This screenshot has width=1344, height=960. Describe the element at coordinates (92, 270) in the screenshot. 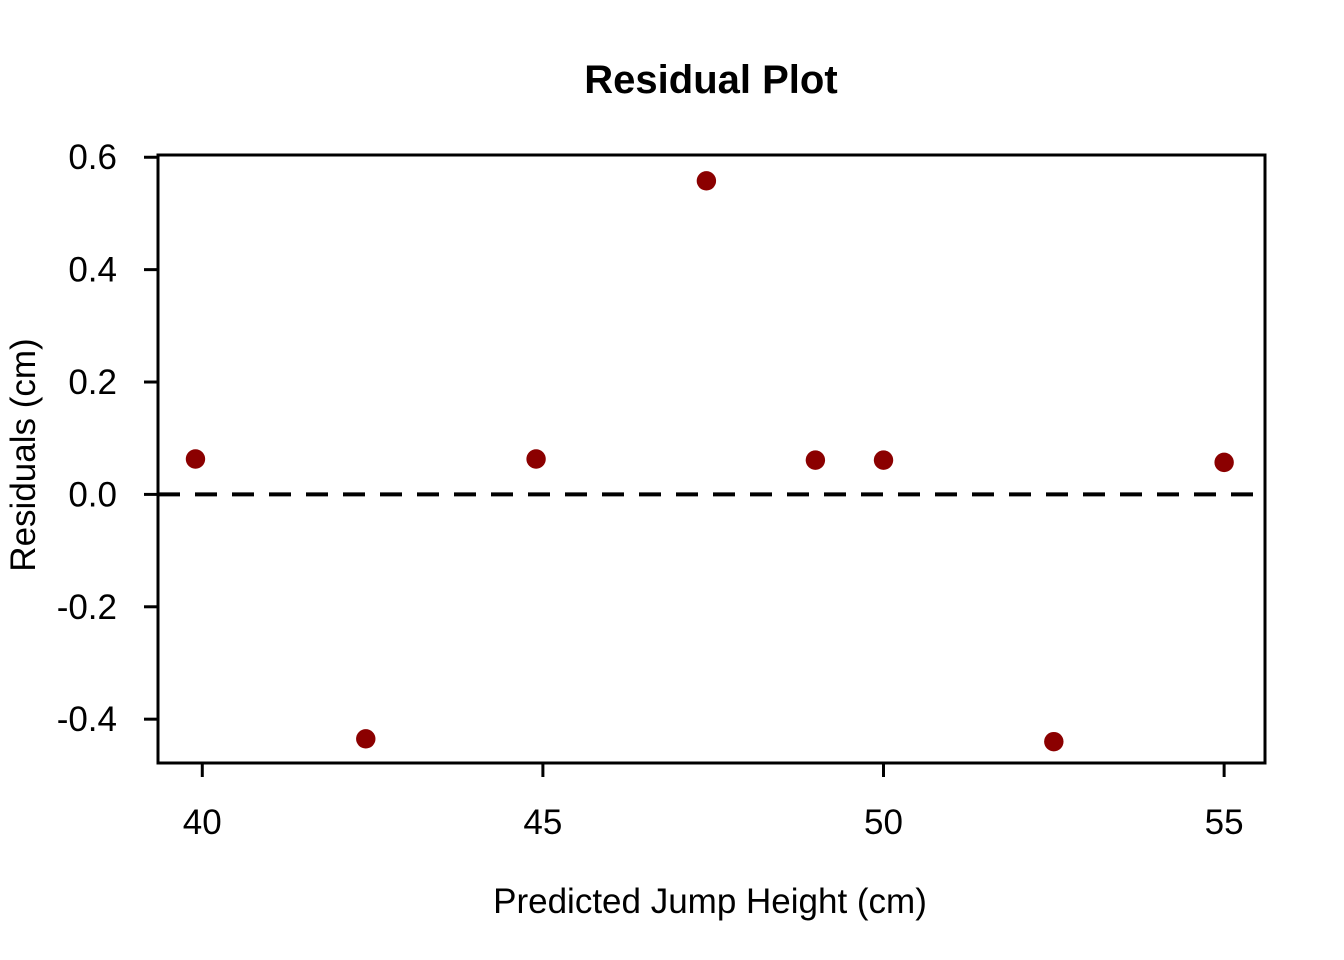

I see `y-tick-label: 0.4` at that location.